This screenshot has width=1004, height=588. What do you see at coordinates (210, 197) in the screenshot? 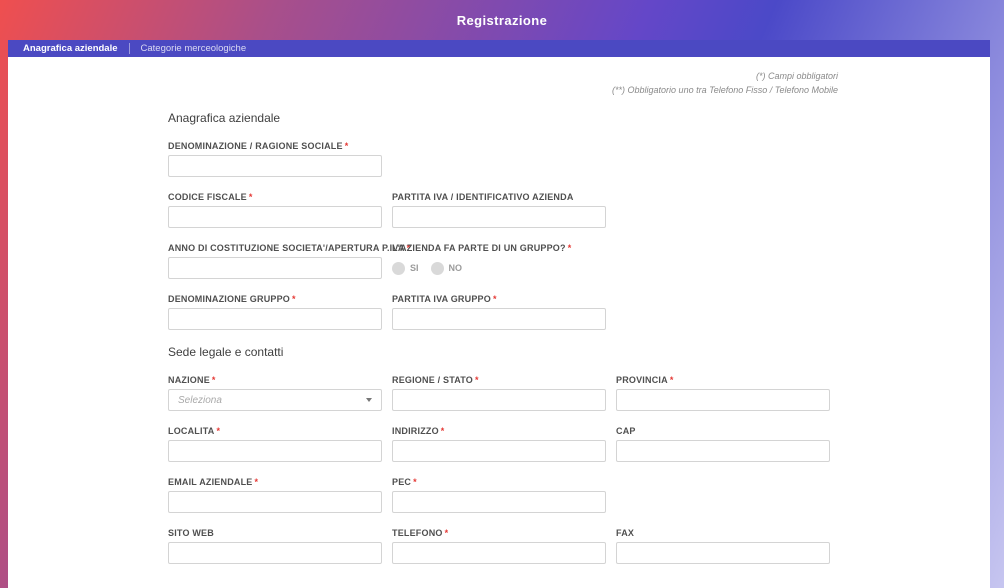
I see `field-label: CODICE FISCALE *` at bounding box center [210, 197].